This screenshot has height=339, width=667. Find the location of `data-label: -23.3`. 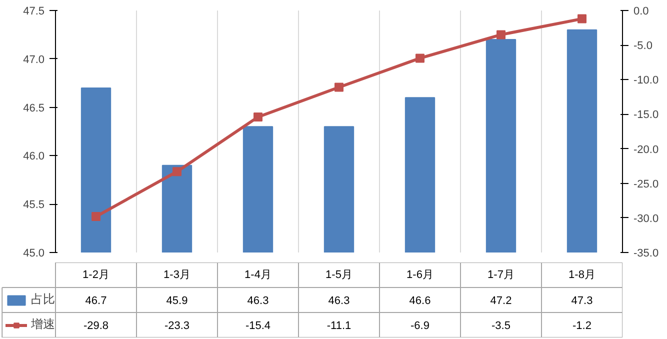

data-label: -23.3 is located at coordinates (177, 326).